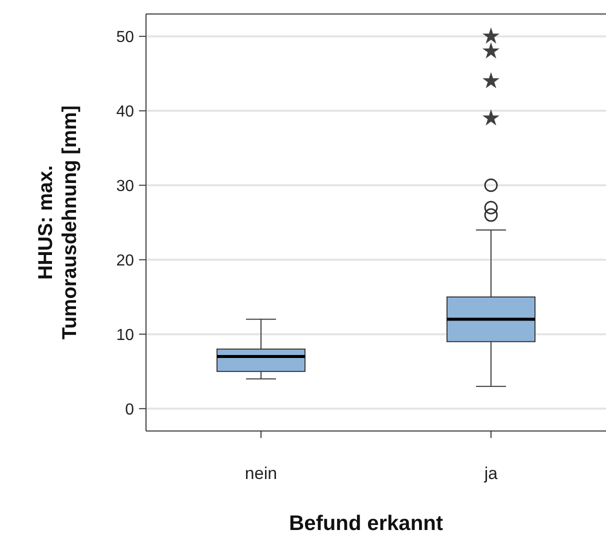 Image resolution: width=606 pixels, height=552 pixels. I want to click on y-axis-title: HHUS: max. Tumorausdehnung [mm], so click(58, 222).